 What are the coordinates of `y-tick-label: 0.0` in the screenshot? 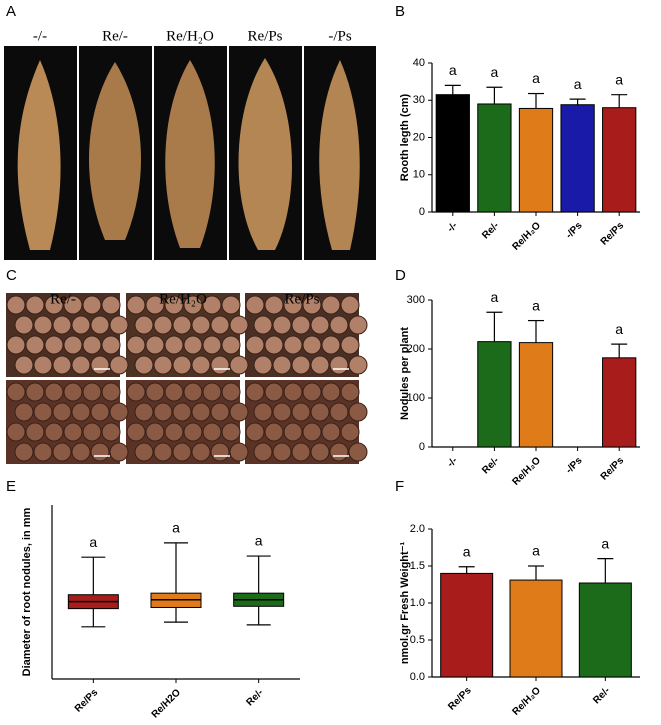 It's located at (417, 677).